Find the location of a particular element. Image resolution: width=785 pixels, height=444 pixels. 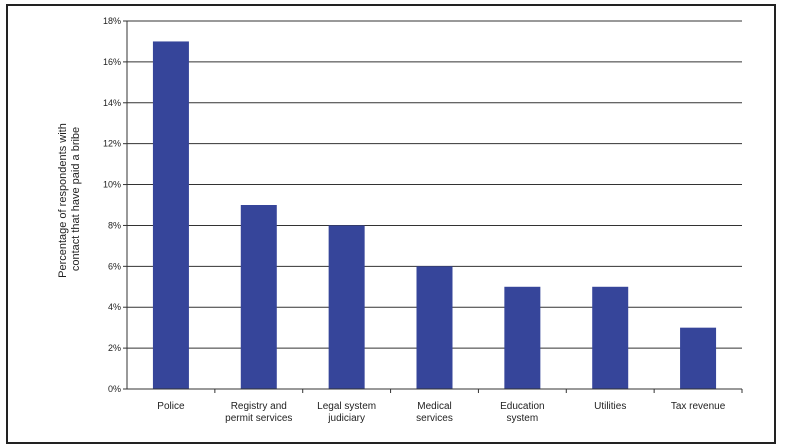

x-category-label: Registry and permit services is located at coordinates (258, 412).